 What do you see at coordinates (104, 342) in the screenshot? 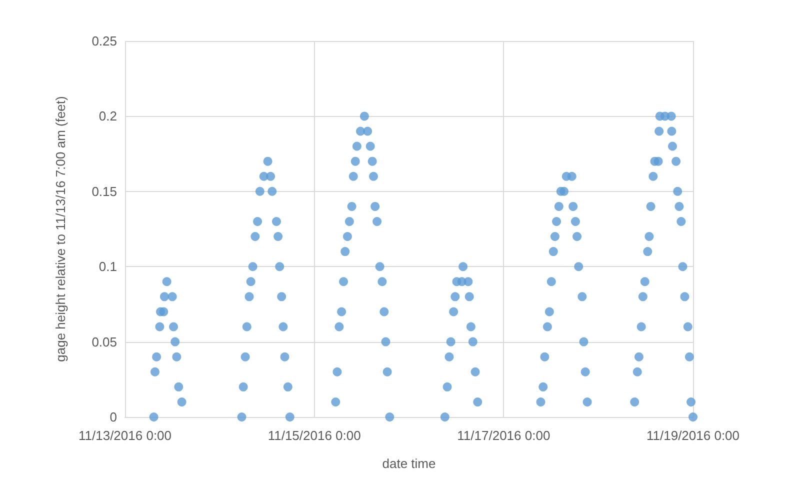
I see `y-tick-label: 0.05` at bounding box center [104, 342].